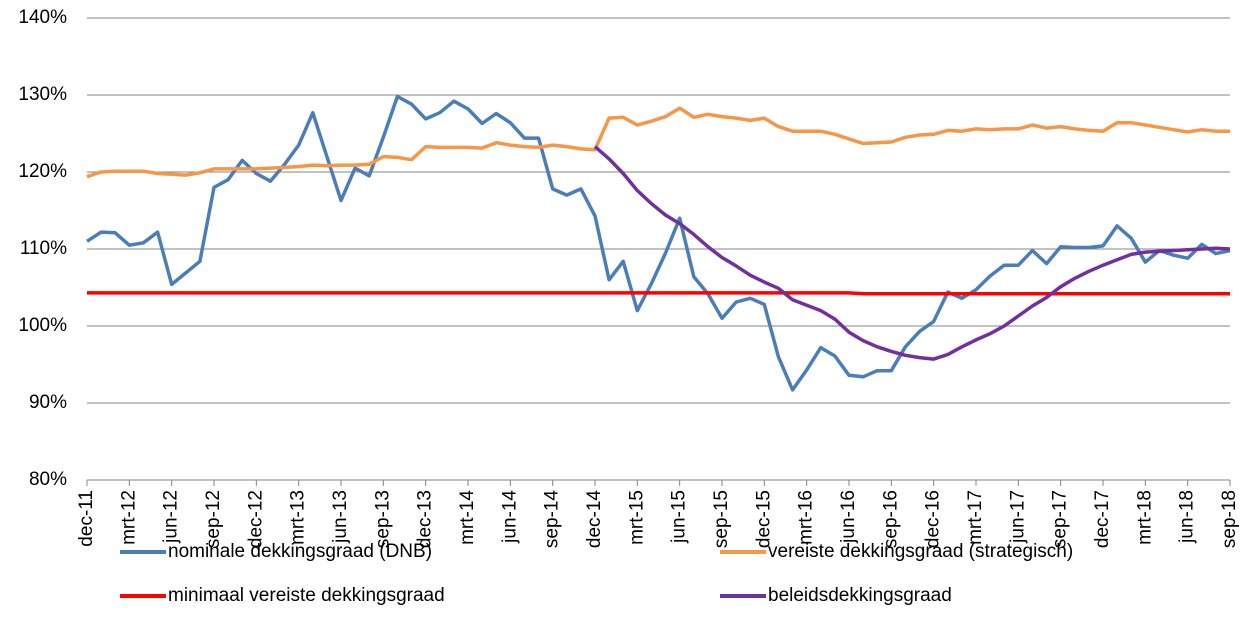 The width and height of the screenshot is (1255, 638). I want to click on y-tick-label: 110%, so click(43, 248).